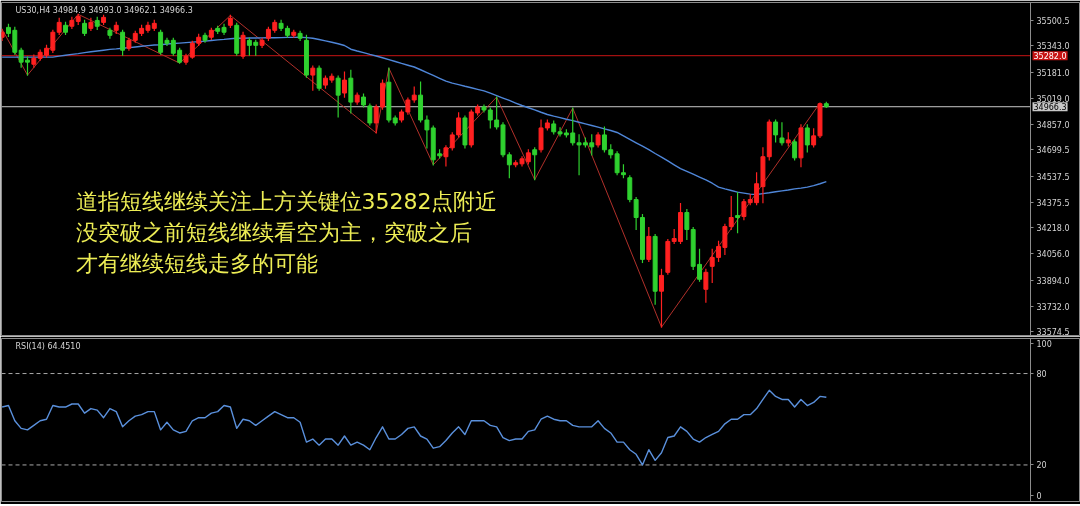 The image size is (1080, 506). I want to click on ref-line-label: 34966.3, so click(1050, 108).